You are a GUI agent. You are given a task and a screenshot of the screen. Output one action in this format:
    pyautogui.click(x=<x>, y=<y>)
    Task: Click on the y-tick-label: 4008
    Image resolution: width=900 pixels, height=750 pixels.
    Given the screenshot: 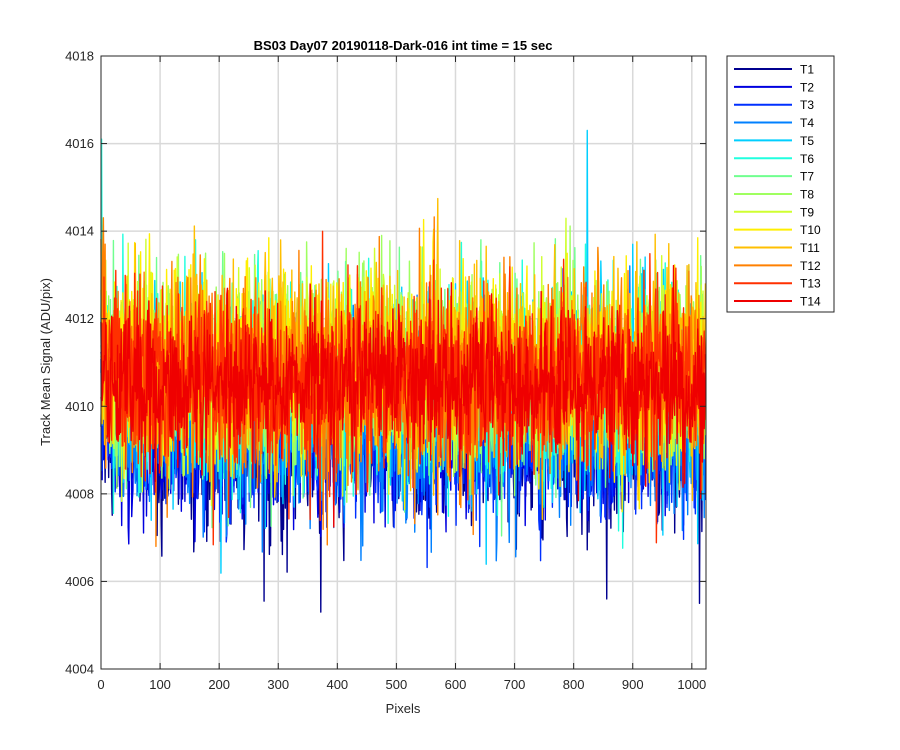 What is the action you would take?
    pyautogui.click(x=79, y=493)
    